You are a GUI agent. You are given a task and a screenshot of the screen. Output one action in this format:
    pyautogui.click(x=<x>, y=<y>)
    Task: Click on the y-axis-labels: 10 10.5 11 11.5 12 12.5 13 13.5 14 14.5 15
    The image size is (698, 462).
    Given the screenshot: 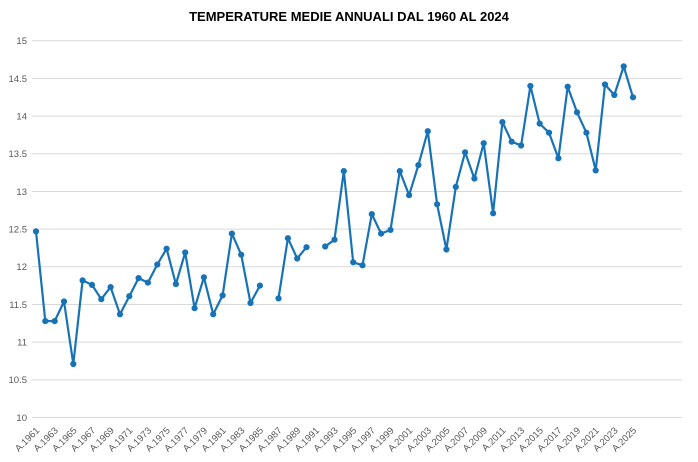 What is the action you would take?
    pyautogui.click(x=18, y=230)
    